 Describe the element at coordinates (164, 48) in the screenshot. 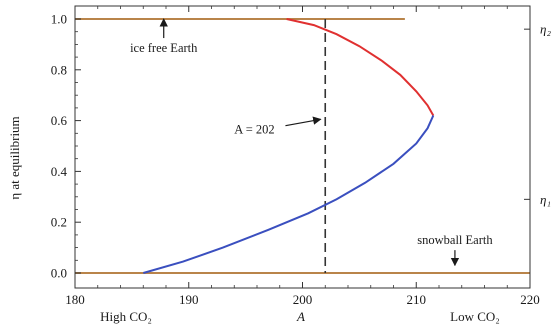

I see `annotation-label-0: ice free Earth` at that location.